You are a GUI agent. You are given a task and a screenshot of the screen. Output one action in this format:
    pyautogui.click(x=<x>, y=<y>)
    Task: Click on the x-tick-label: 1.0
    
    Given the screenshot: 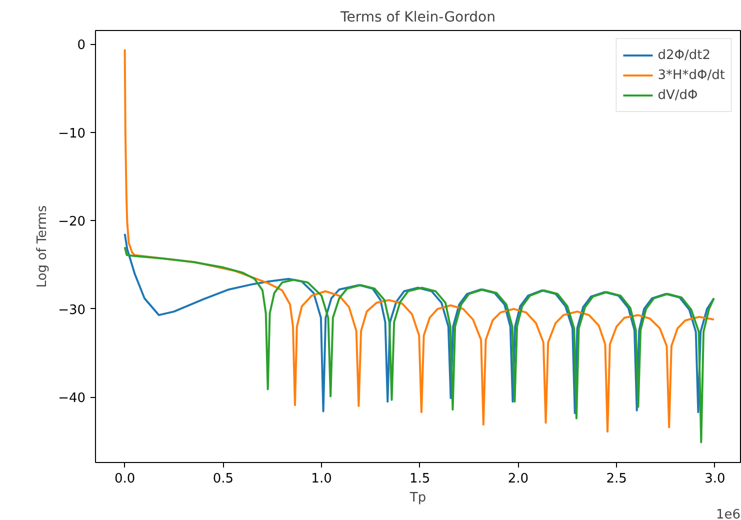 What is the action you would take?
    pyautogui.click(x=321, y=479)
    